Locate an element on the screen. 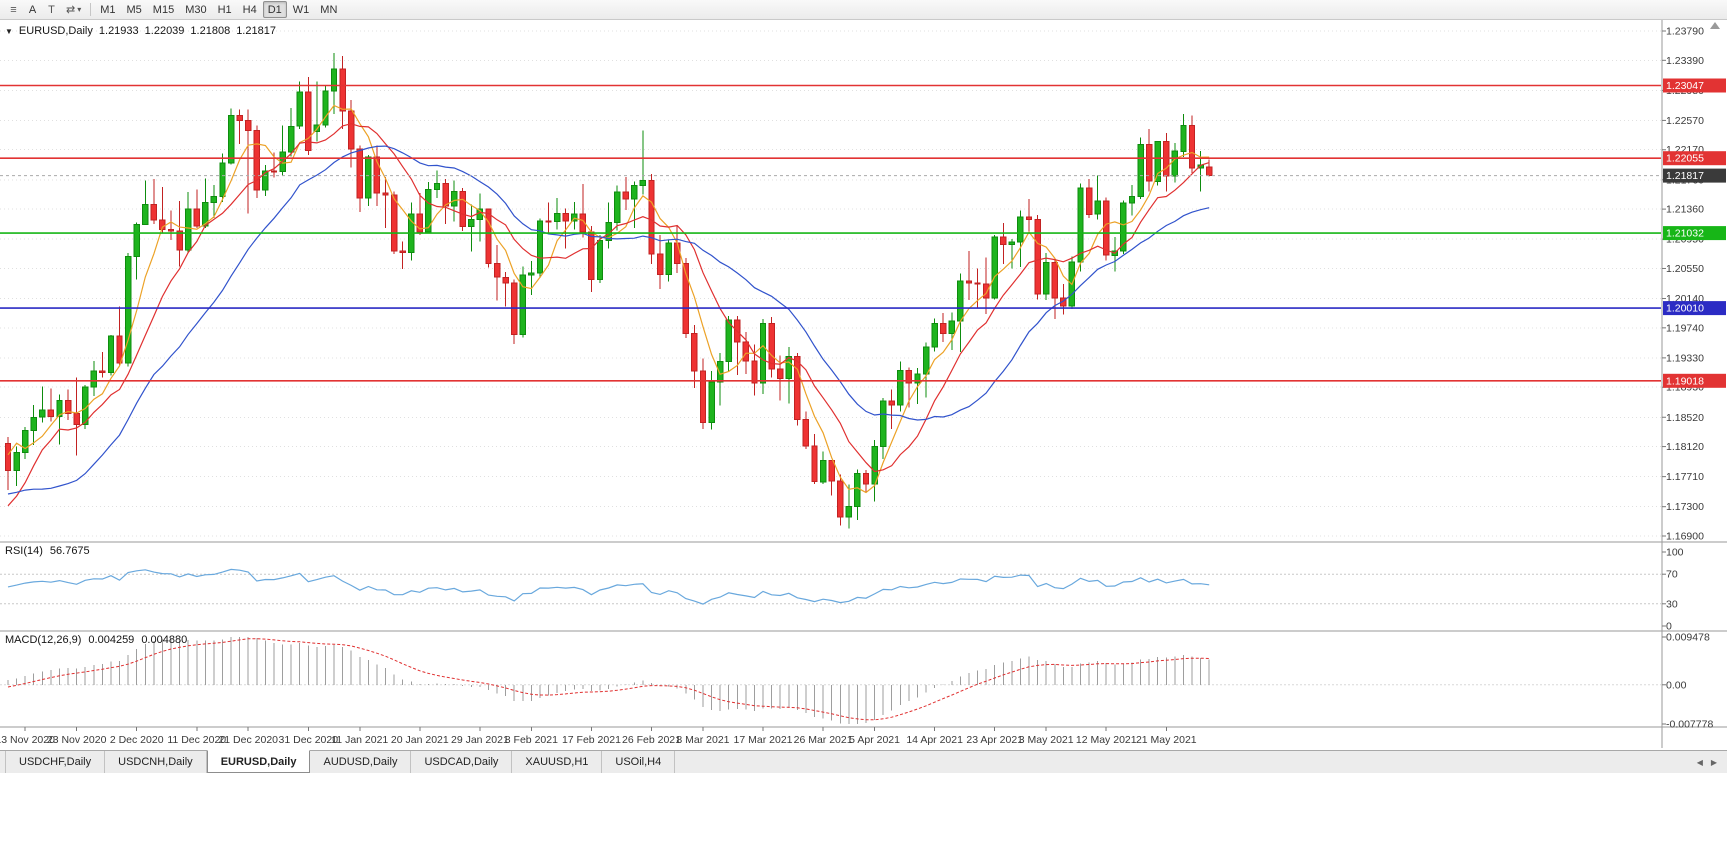 The width and height of the screenshot is (1727, 852). timeframe-button-M1: M1 is located at coordinates (108, 9).